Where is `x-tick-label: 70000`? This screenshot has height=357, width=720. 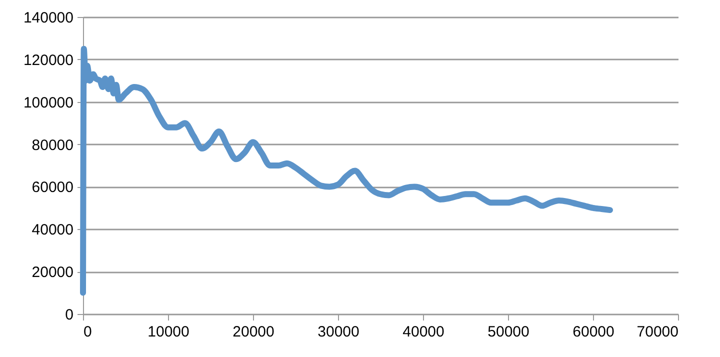
x-tick-label: 70000 is located at coordinates (657, 332).